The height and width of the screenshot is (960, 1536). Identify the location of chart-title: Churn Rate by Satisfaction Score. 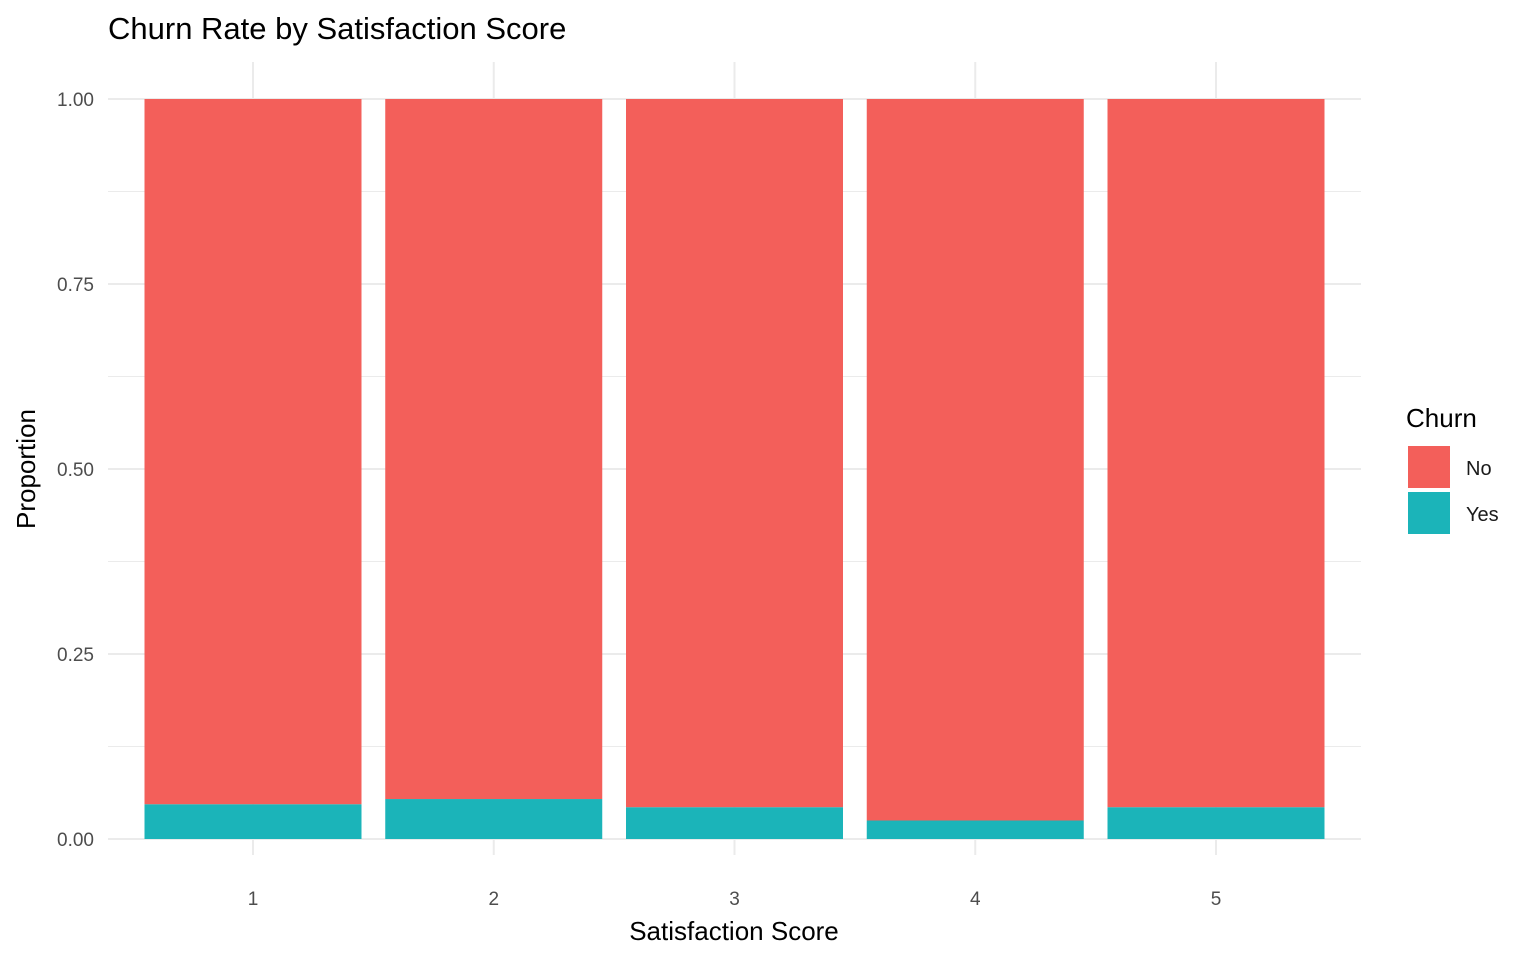
(337, 28).